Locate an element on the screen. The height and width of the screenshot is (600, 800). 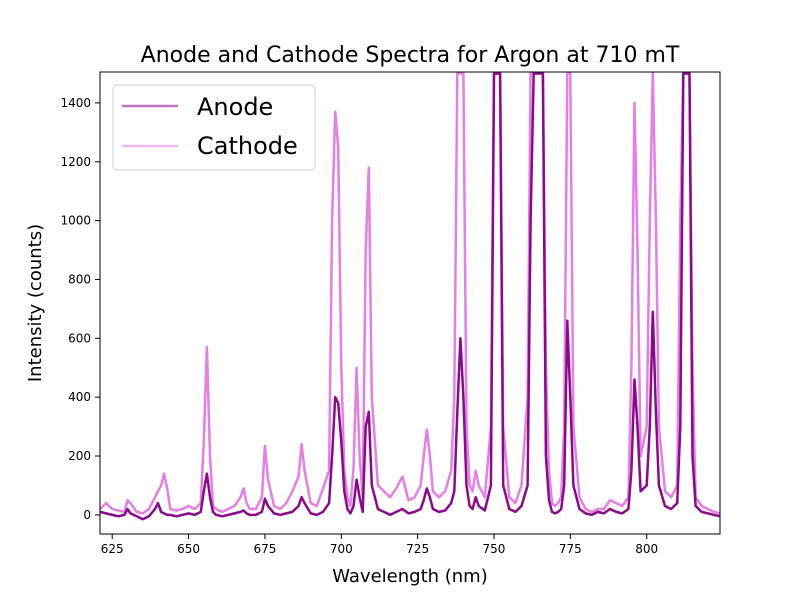
y-tick-label: 1400 is located at coordinates (75, 103).